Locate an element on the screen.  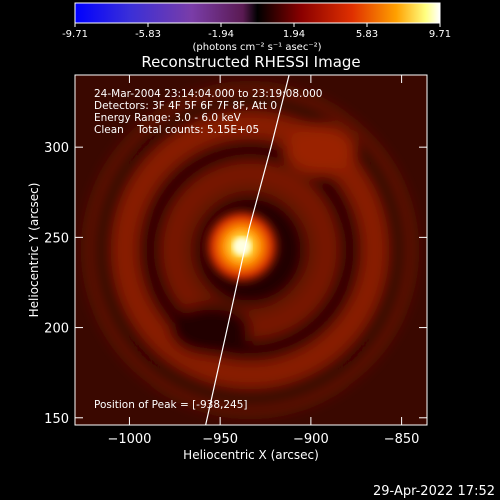
info-line: Clean Total counts: 5.15E+05 is located at coordinates (176, 130).